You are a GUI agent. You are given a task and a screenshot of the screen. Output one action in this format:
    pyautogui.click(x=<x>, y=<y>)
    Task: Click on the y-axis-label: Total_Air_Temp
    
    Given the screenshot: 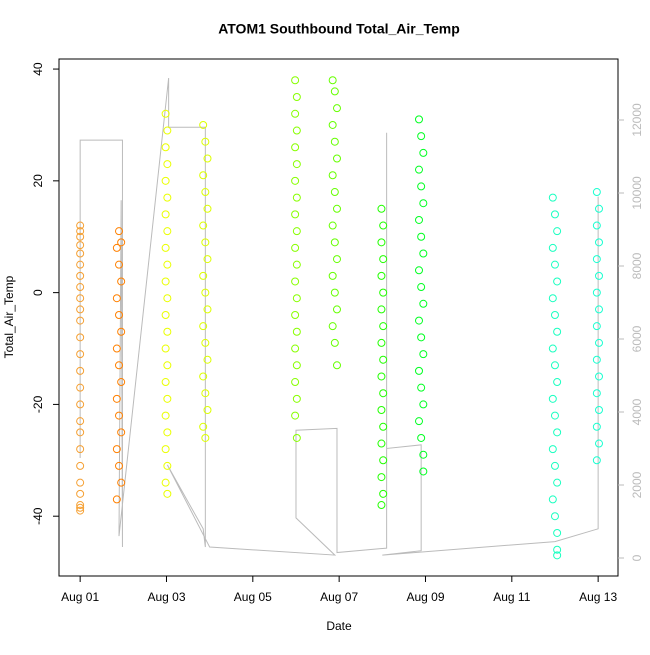 What is the action you would take?
    pyautogui.click(x=9, y=316)
    